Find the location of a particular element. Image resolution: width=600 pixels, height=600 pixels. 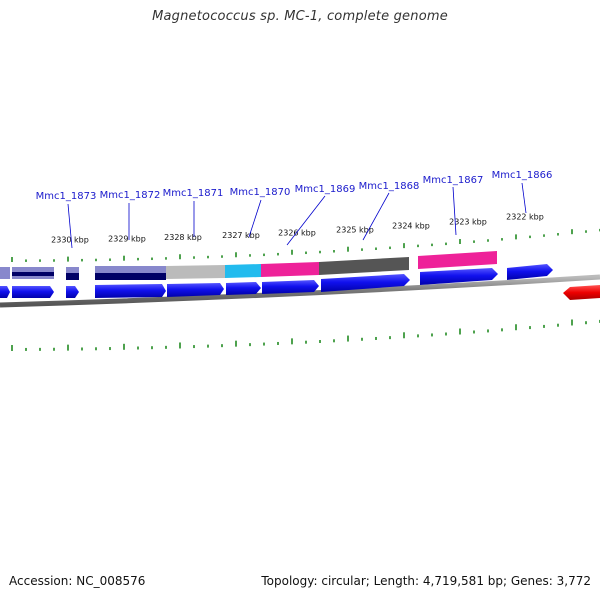

kbp-tick-label: 2327 kbp is located at coordinates (241, 235).